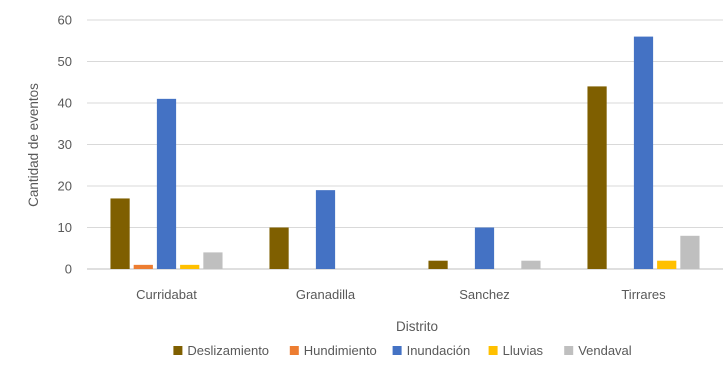 Image resolution: width=723 pixels, height=367 pixels. What do you see at coordinates (523, 350) in the screenshot?
I see `legend-label: Lluvias` at bounding box center [523, 350].